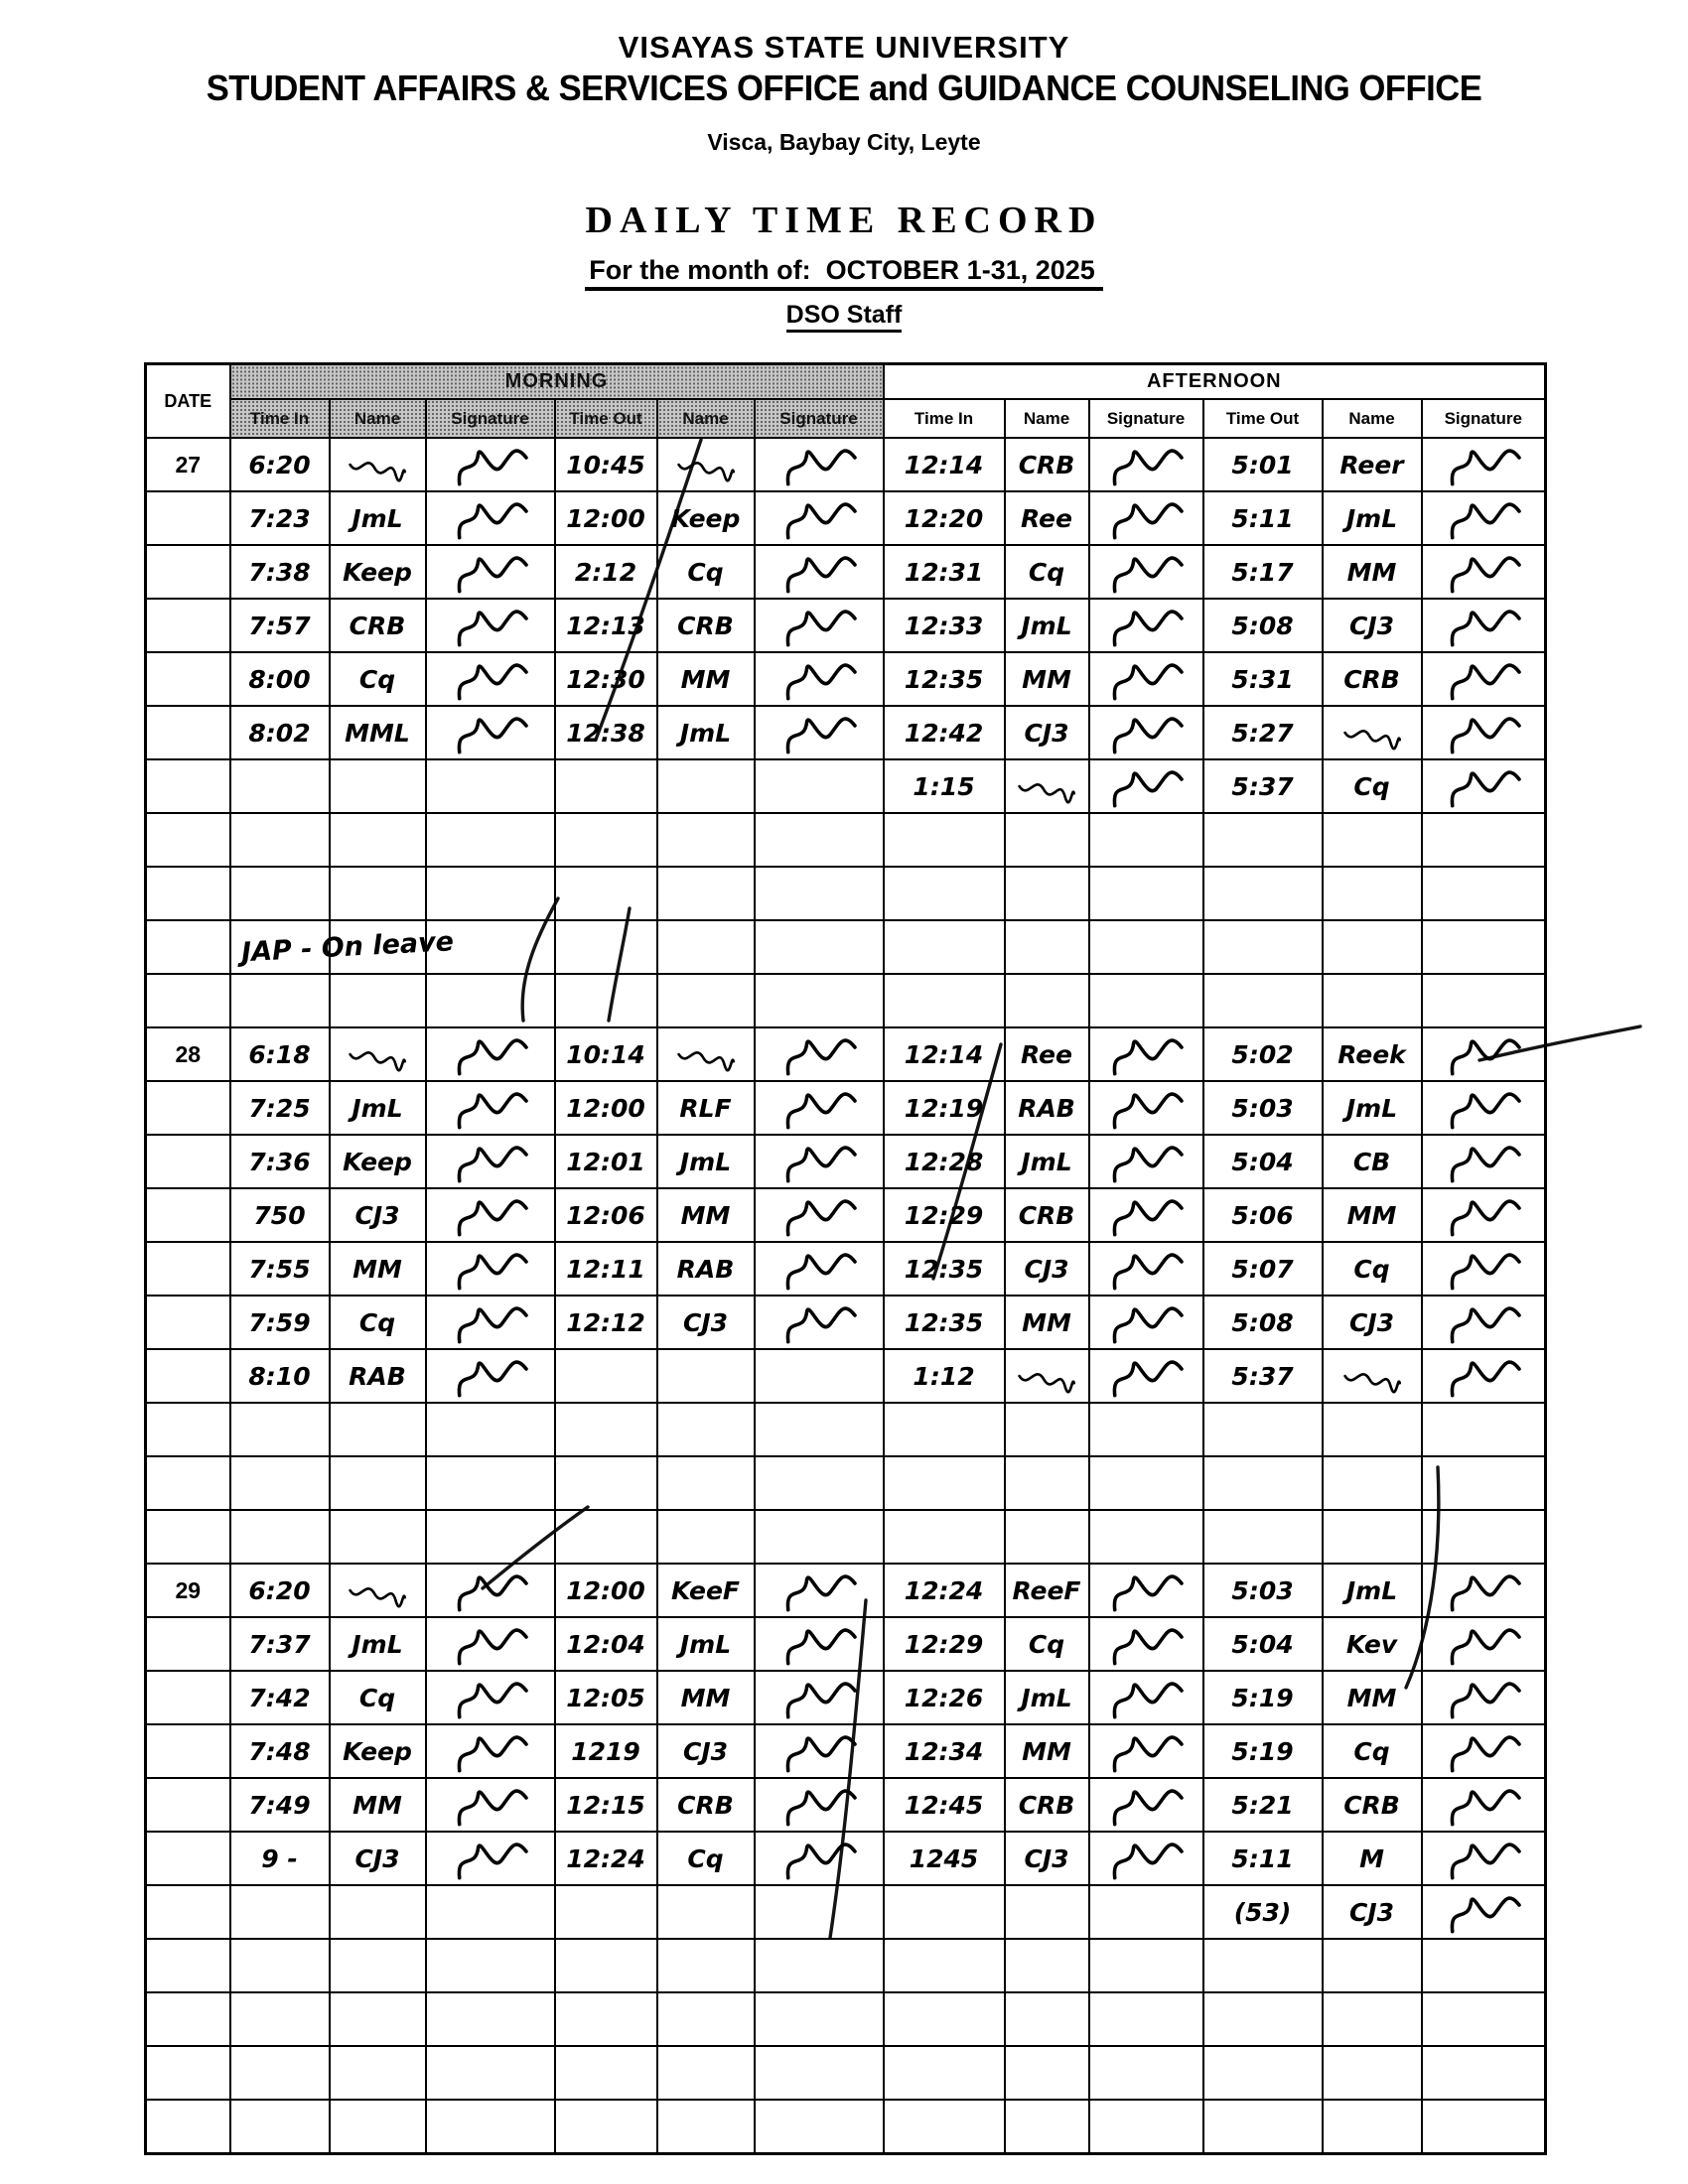  I want to click on morning-name-cell: Cq, so click(377, 679).